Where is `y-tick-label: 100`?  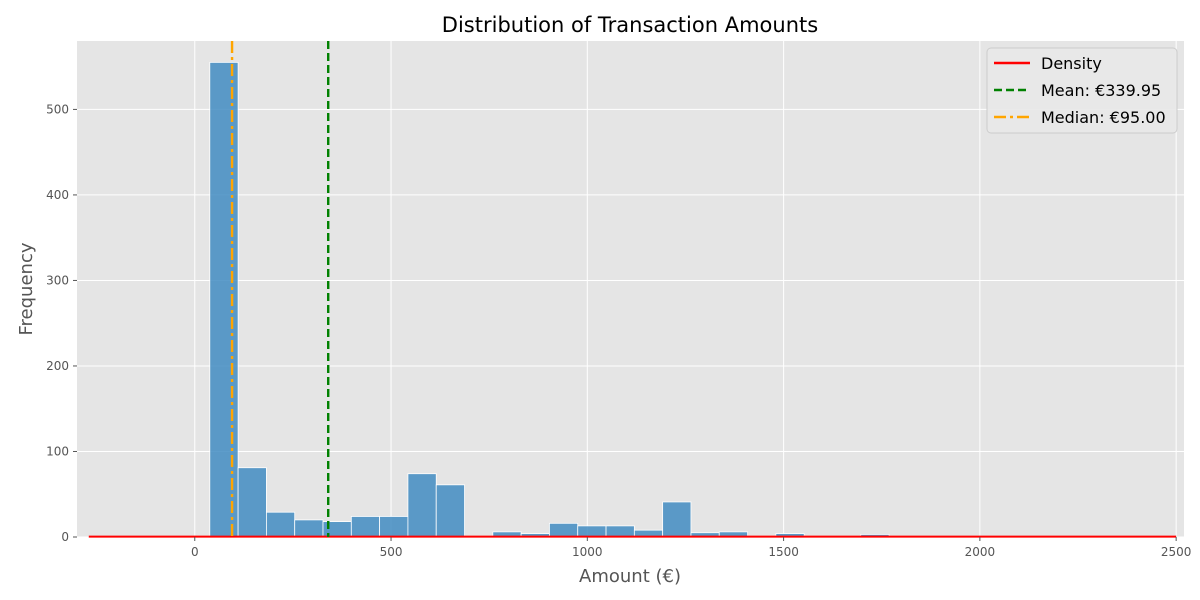
y-tick-label: 100 is located at coordinates (57, 451).